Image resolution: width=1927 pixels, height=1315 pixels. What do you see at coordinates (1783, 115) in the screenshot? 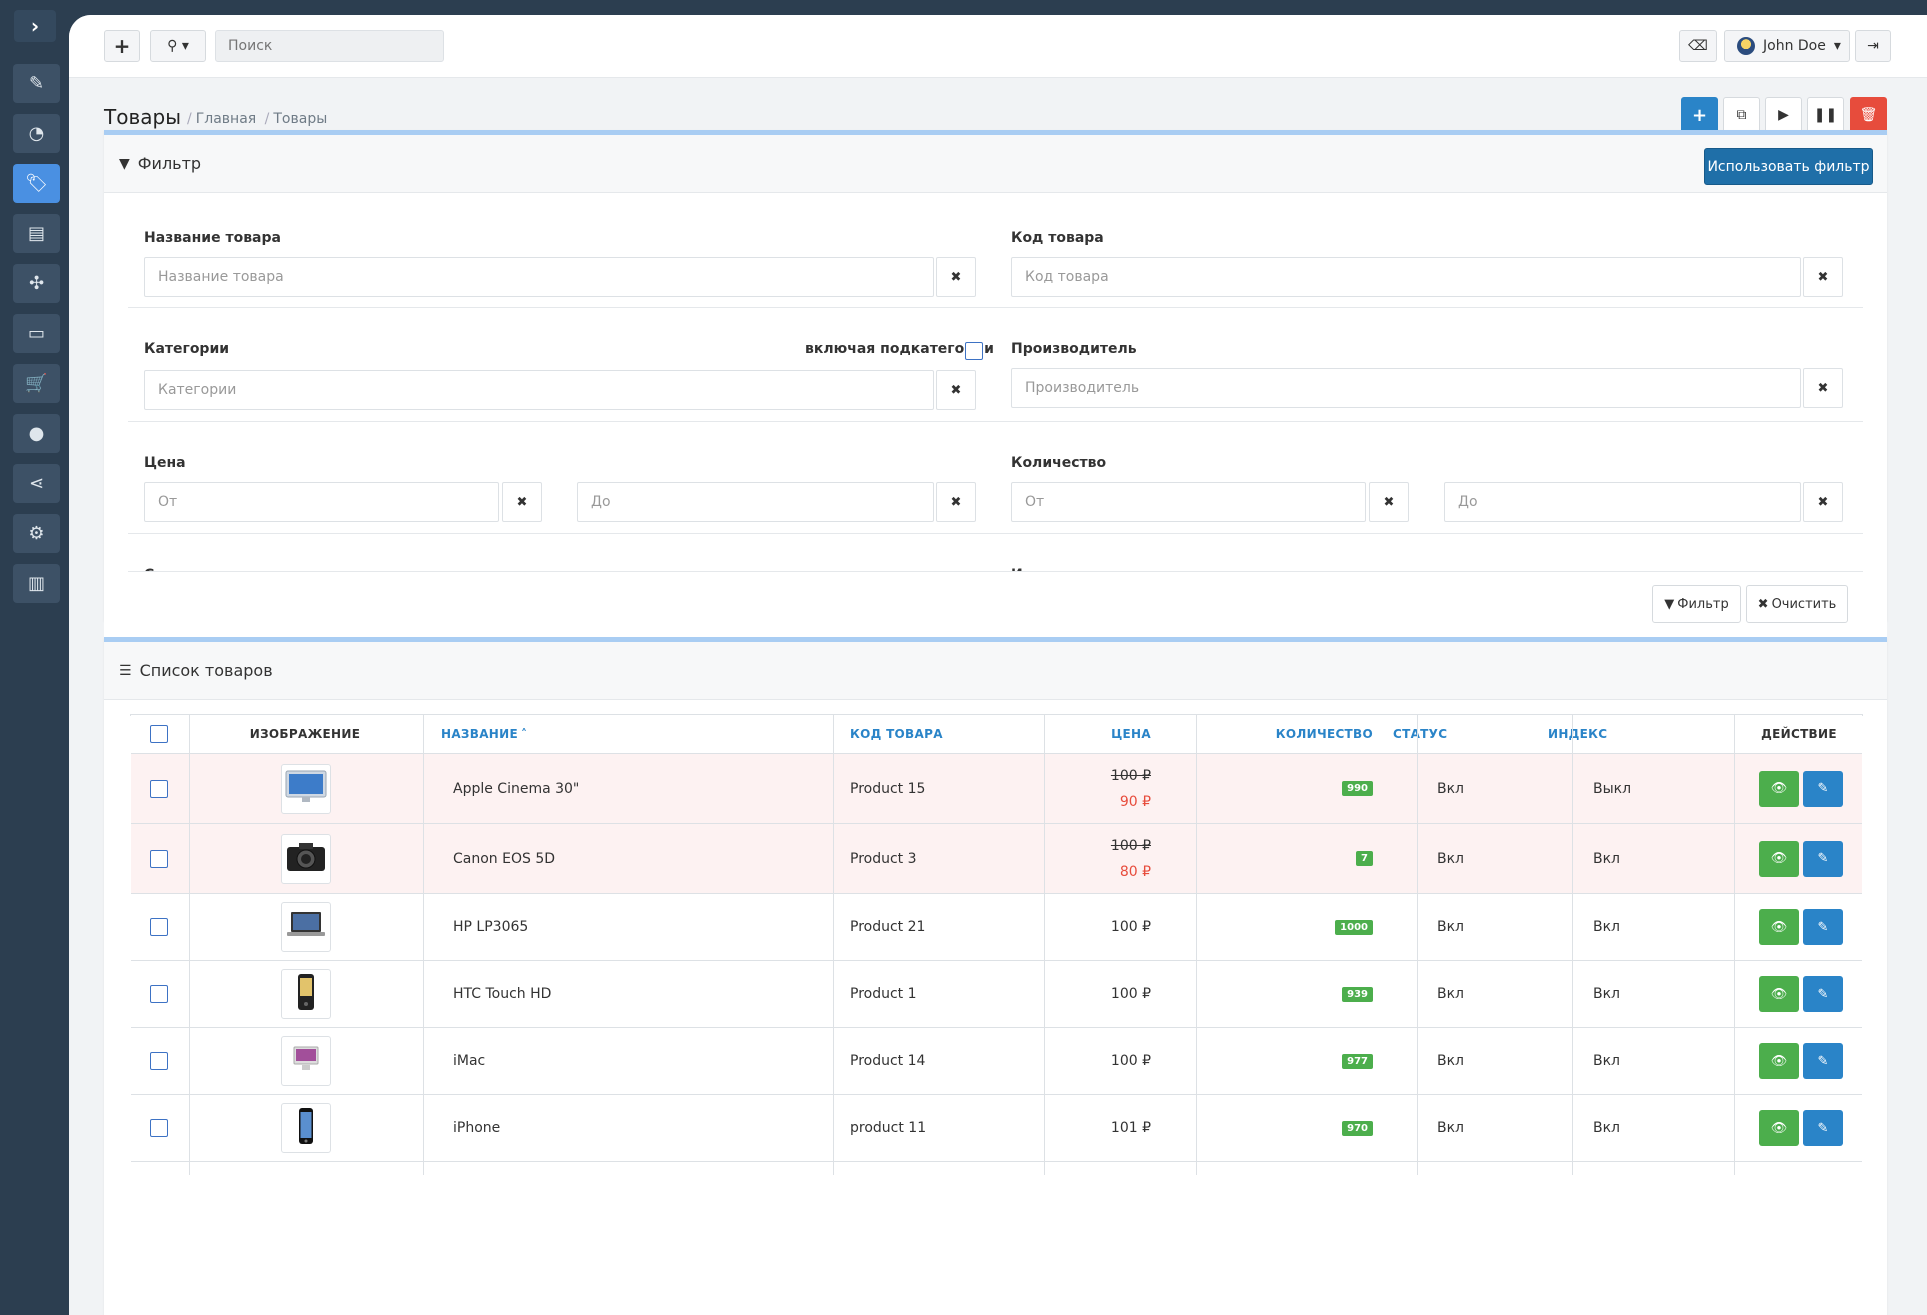
I see `enable-button: ▶` at bounding box center [1783, 115].